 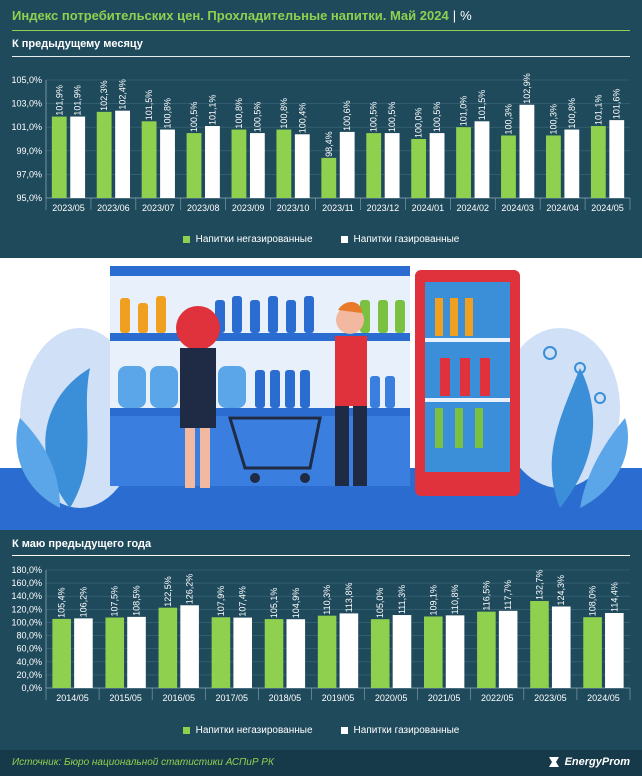 I want to click on data-label: 102,4%, so click(x=123, y=94).